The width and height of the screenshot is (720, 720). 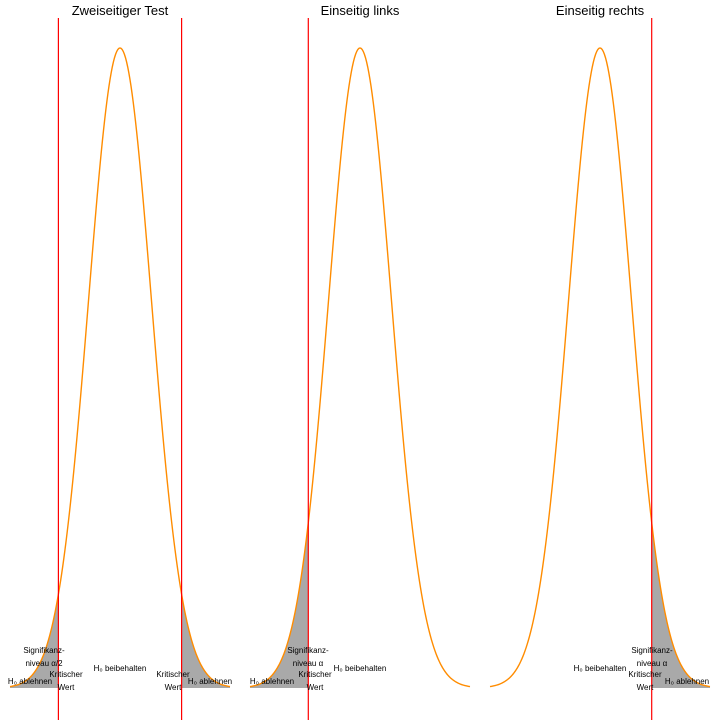 What do you see at coordinates (360, 10) in the screenshot?
I see `panel-title: Einseitig links` at bounding box center [360, 10].